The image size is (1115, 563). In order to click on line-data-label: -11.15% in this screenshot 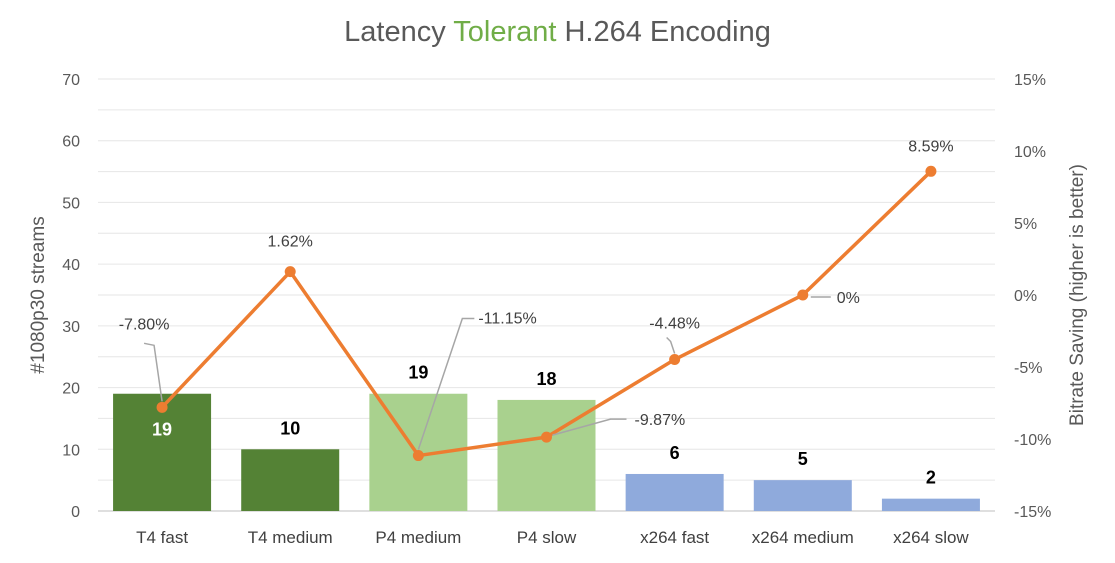, I will do `click(507, 319)`.